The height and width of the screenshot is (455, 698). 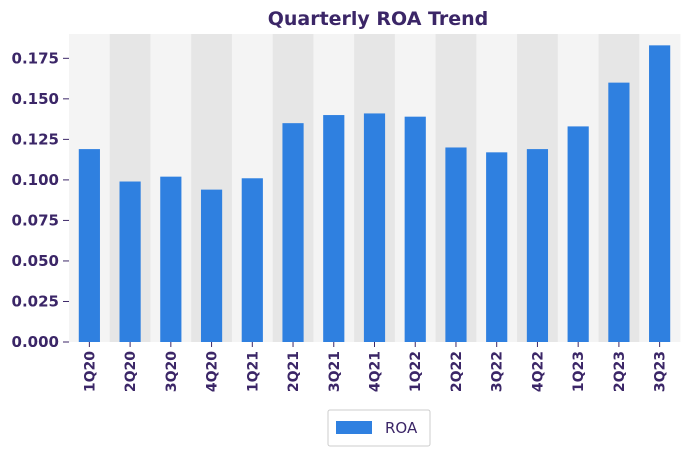 I want to click on x-tick-label-2Q21: 2Q21, so click(x=294, y=371).